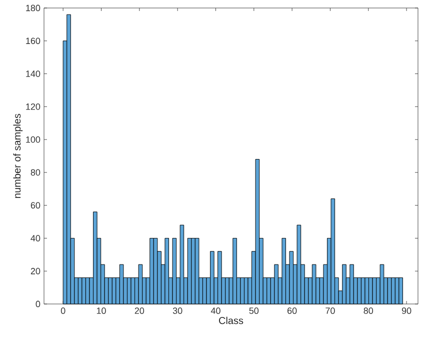  What do you see at coordinates (35, 172) in the screenshot?
I see `y-tick-label: 80` at bounding box center [35, 172].